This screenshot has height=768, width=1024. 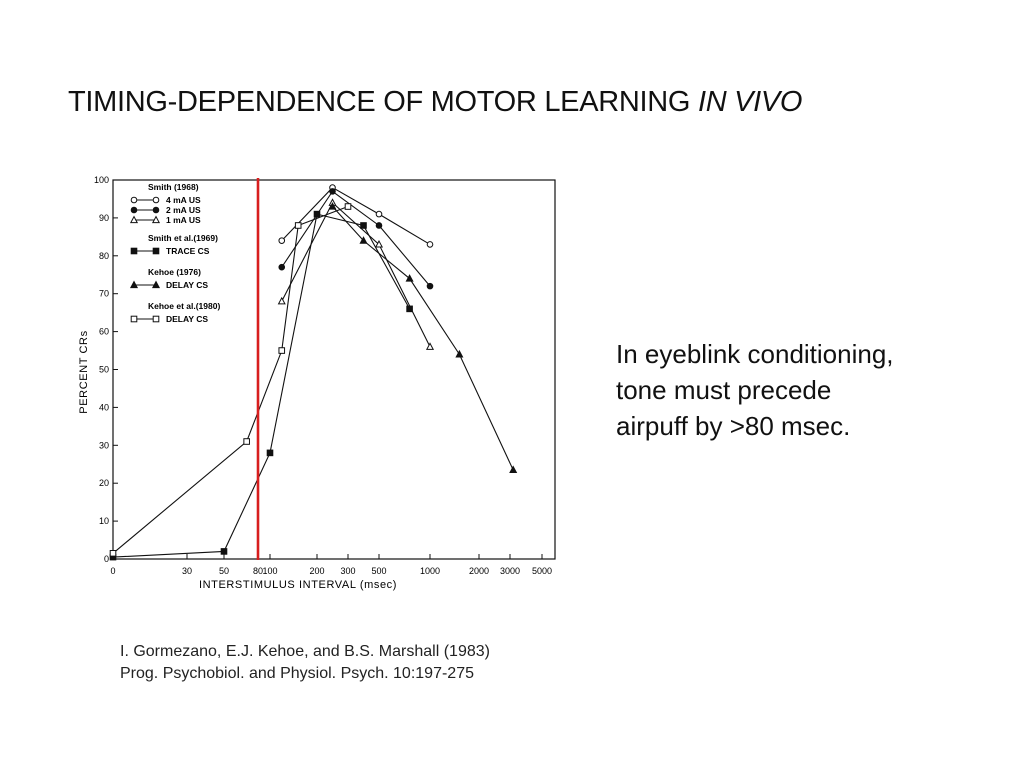 I want to click on x-tick-label: 2000, so click(x=479, y=571).